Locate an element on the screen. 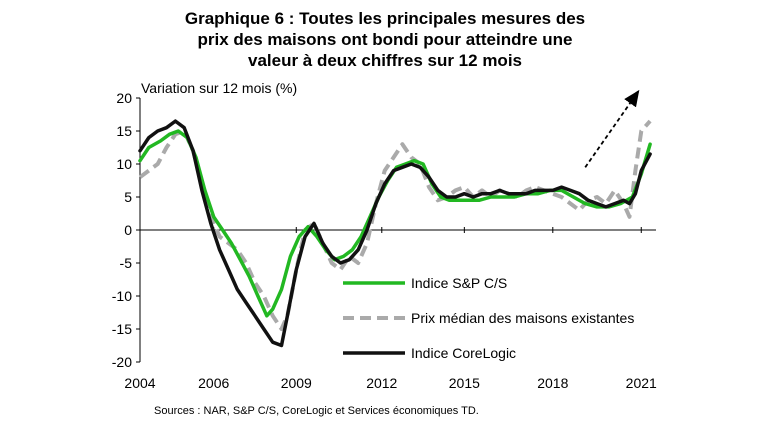 Image resolution: width=770 pixels, height=433 pixels. x-tick-label: 2018 is located at coordinates (552, 383).